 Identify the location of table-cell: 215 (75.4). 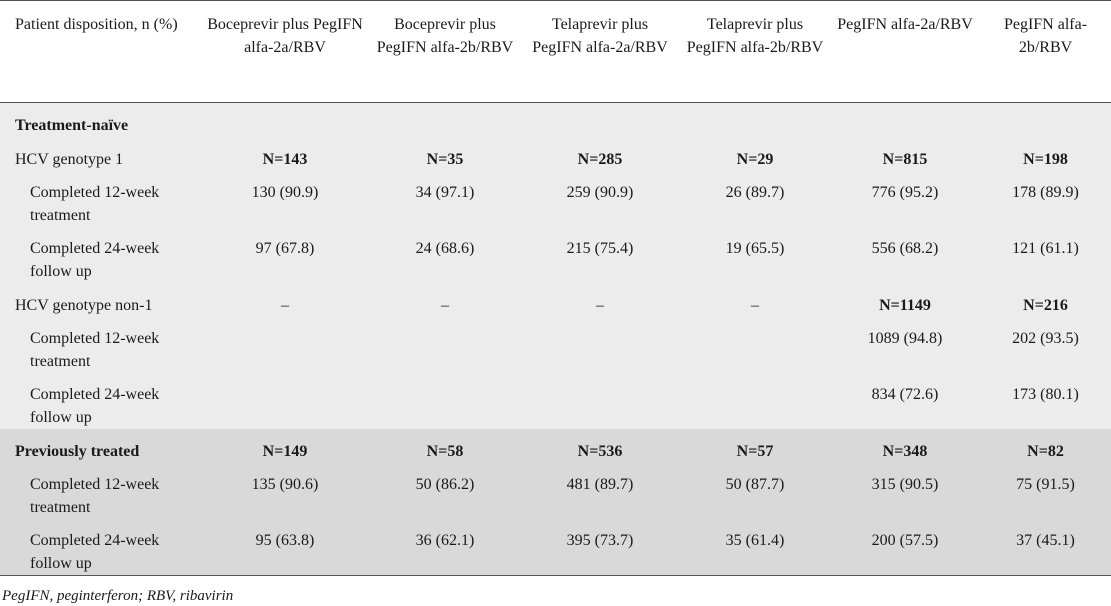
(600, 255).